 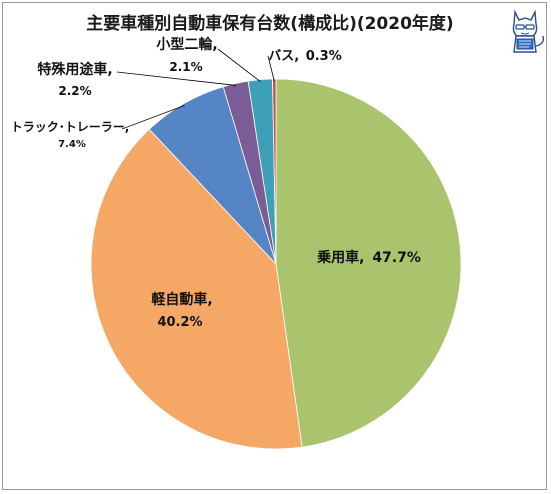 I want to click on label-kei-name: 軽自動車,, so click(x=181, y=299).